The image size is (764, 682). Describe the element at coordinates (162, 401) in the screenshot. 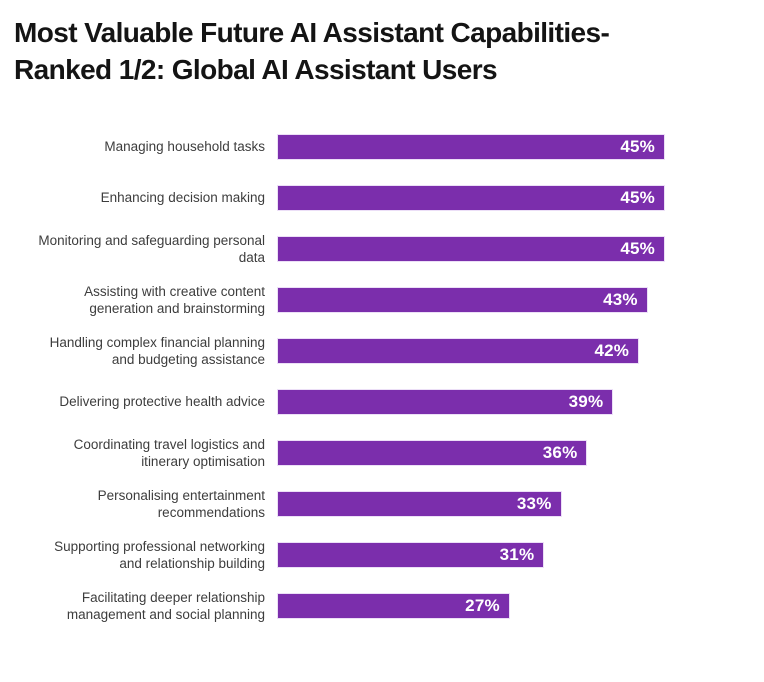

I see `category-label: Delivering protective health advice` at that location.